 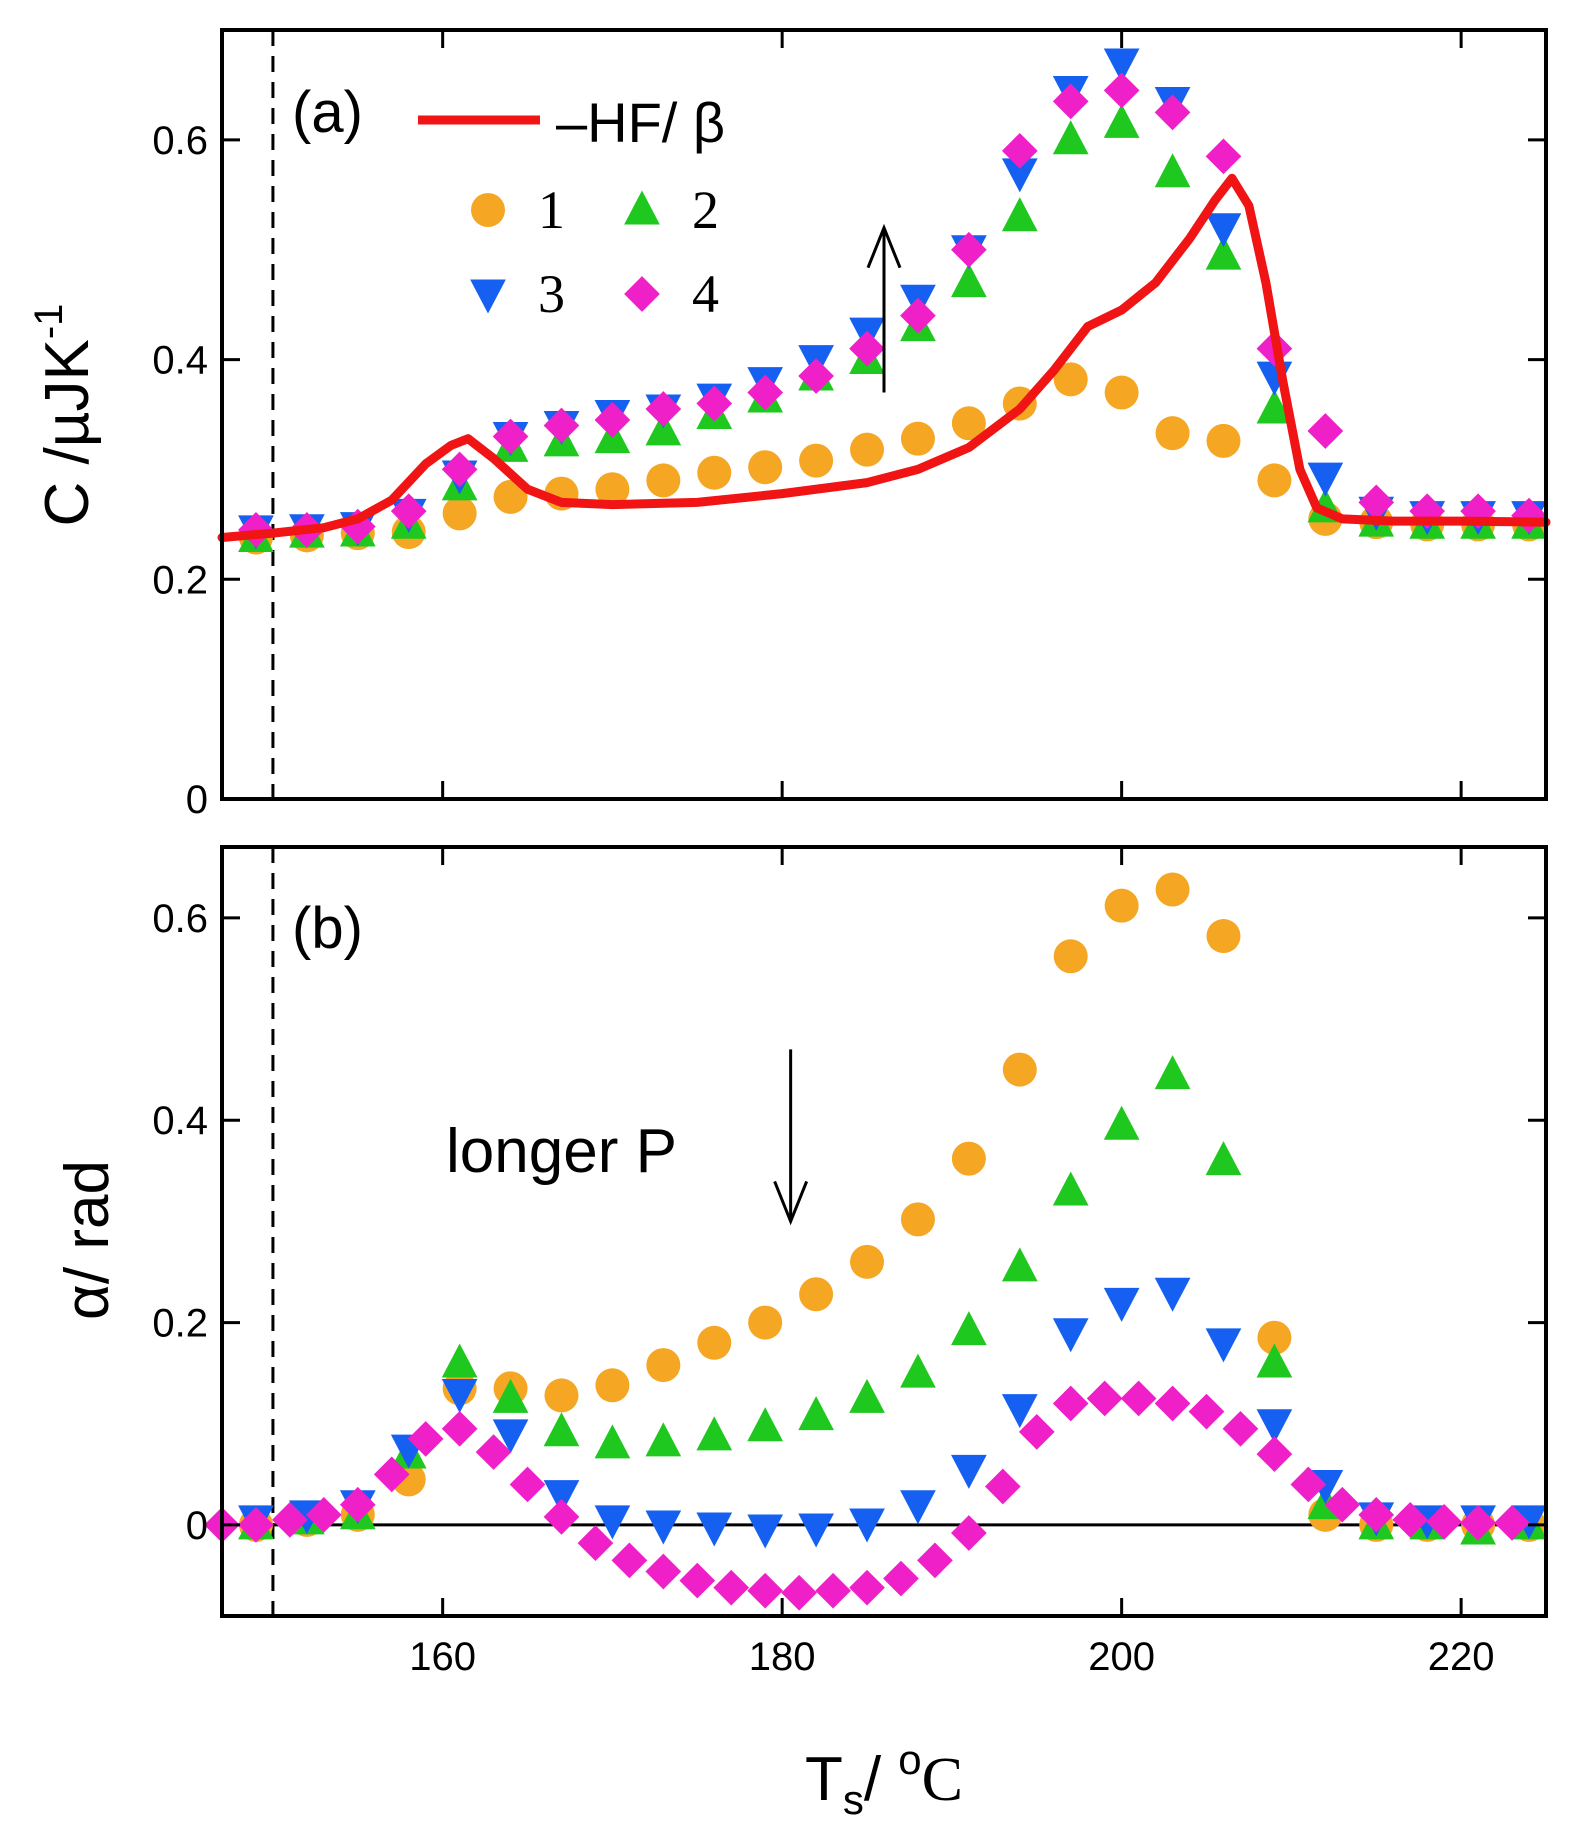 What do you see at coordinates (197, 1526) in the screenshot?
I see `panel-b-y-tick-label: 0` at bounding box center [197, 1526].